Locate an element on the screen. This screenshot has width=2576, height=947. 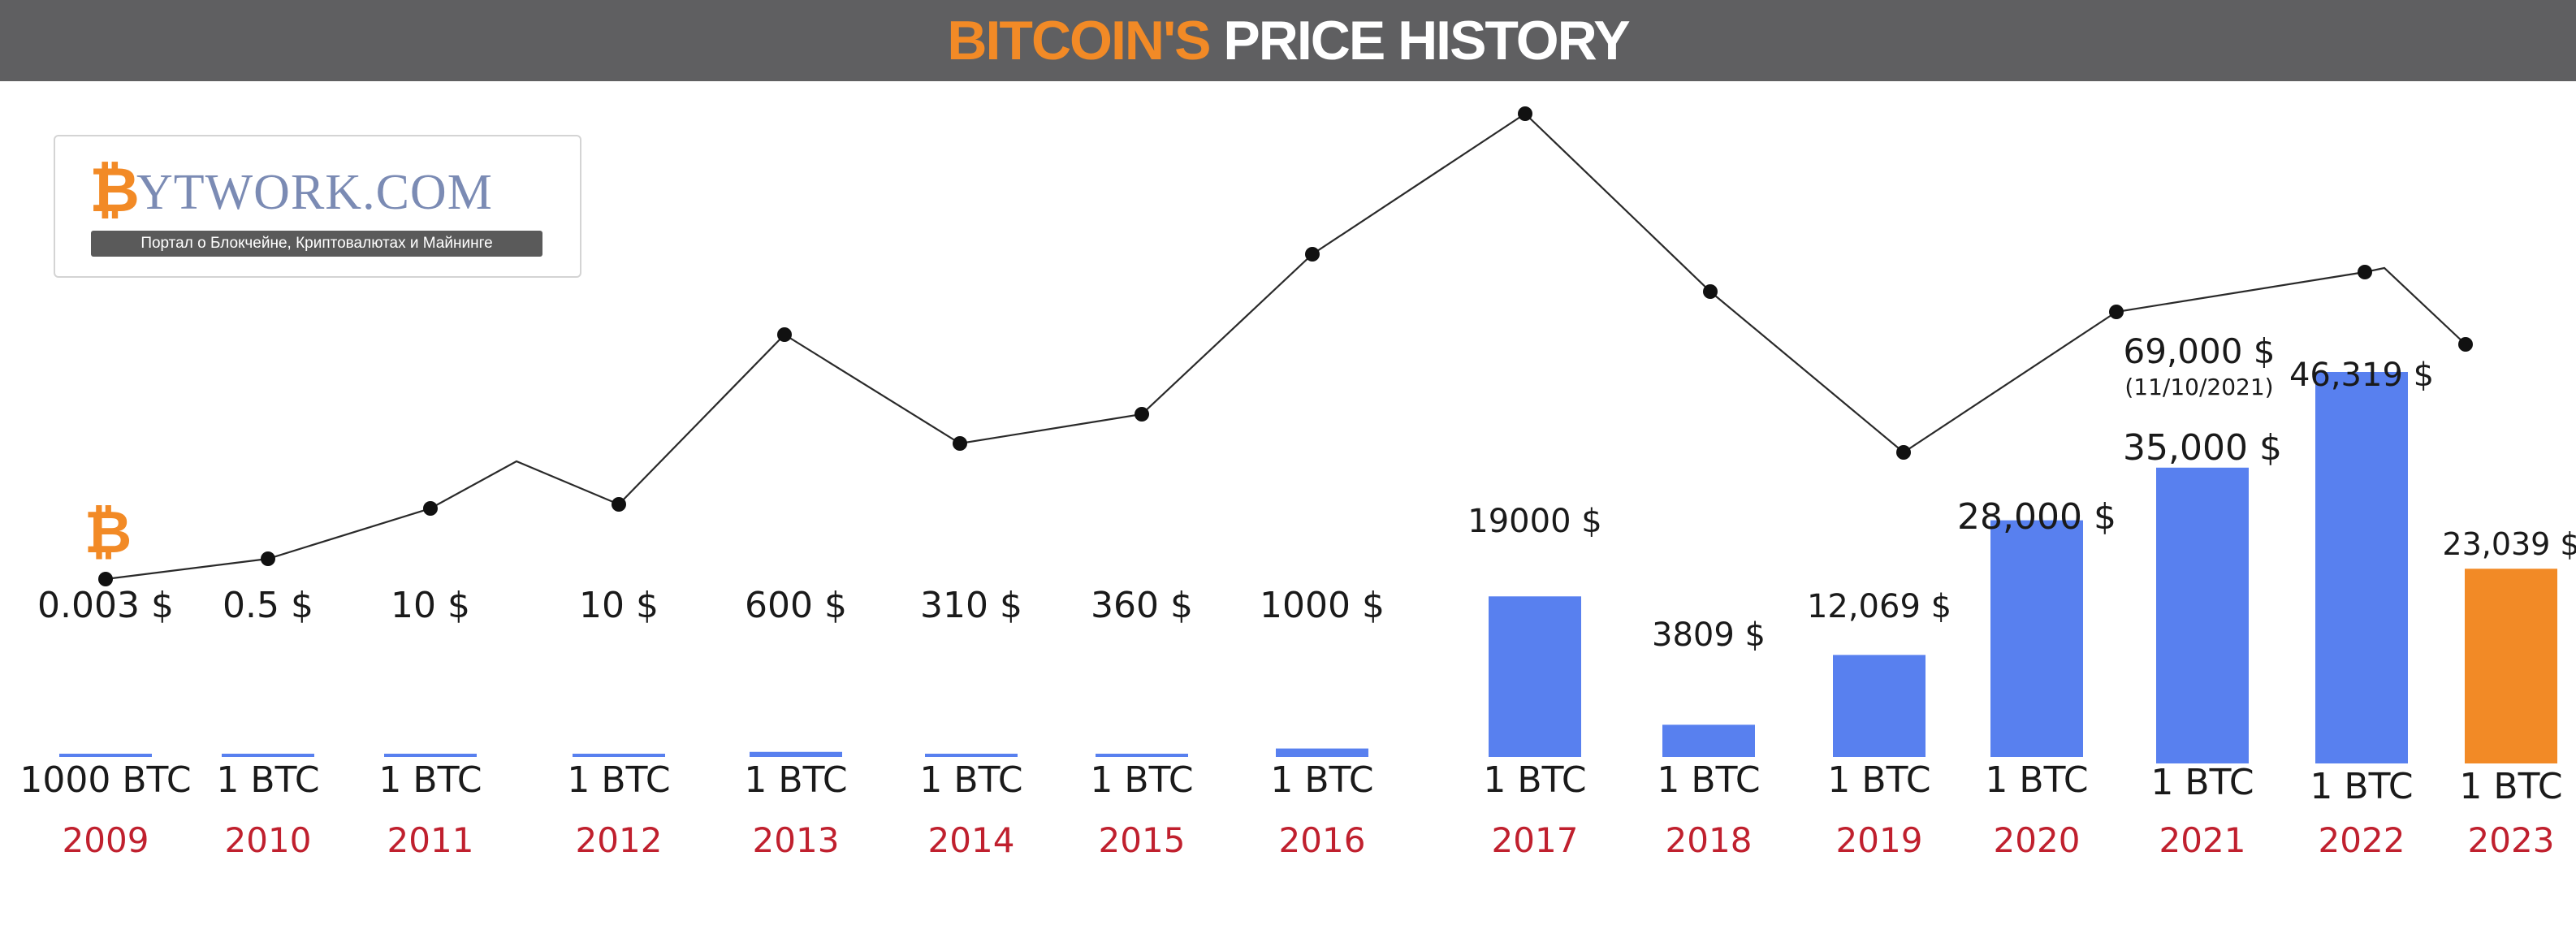
year-label-2021: 2021 is located at coordinates (2202, 840).